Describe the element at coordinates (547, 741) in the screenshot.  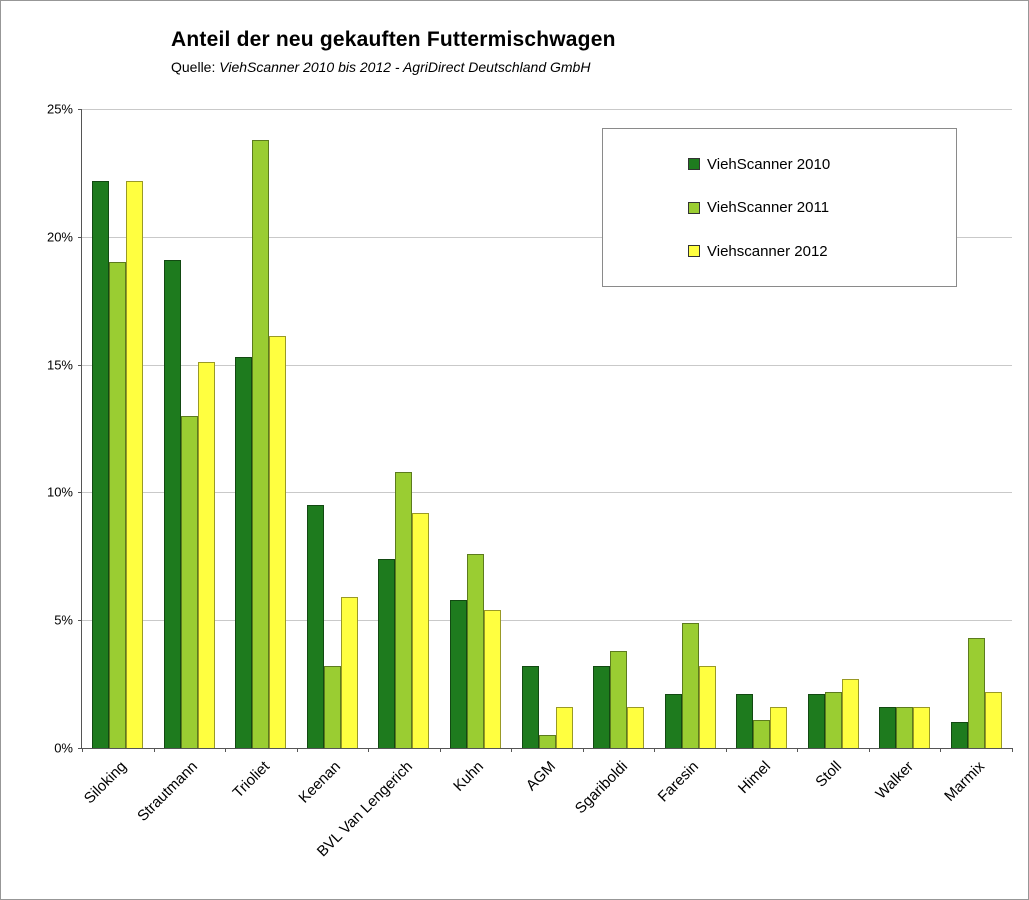
I see `bar-viehscanner-2011-agm` at that location.